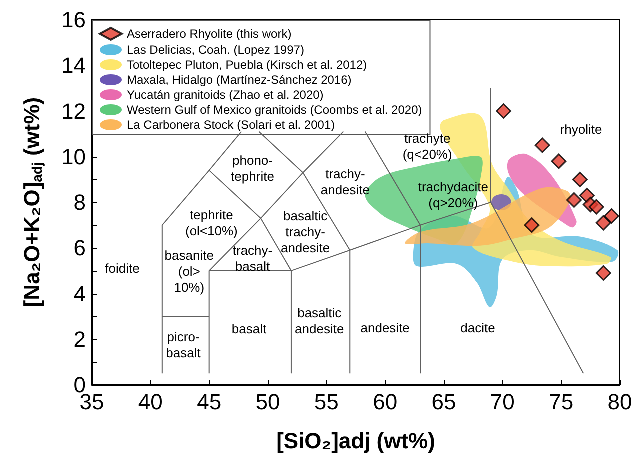 This screenshot has width=644, height=462. What do you see at coordinates (268, 402) in the screenshot?
I see `x-tick-label: 50` at bounding box center [268, 402].